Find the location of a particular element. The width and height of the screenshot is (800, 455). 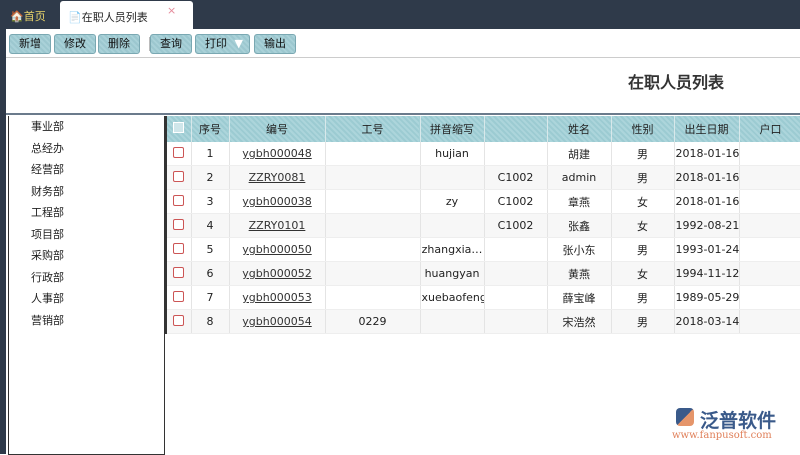

employee-id-link: ygbh000038 is located at coordinates (277, 201).